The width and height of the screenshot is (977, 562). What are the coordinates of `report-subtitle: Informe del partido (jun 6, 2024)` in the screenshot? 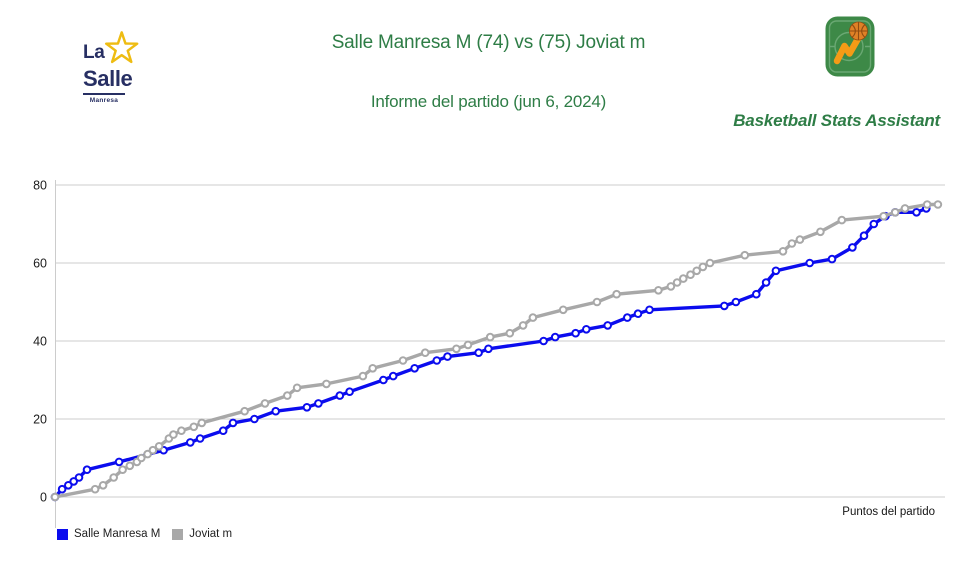 It's located at (488, 101).